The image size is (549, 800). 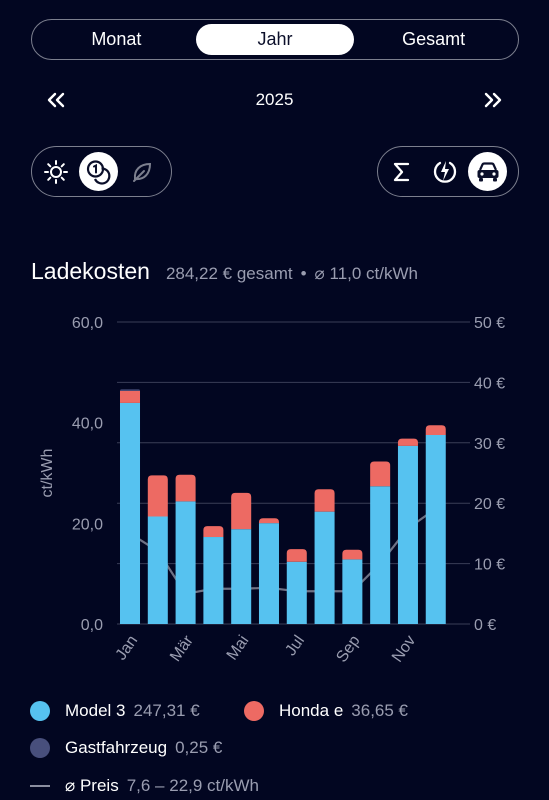 I want to click on x-tick-label: Nov, so click(x=404, y=649).